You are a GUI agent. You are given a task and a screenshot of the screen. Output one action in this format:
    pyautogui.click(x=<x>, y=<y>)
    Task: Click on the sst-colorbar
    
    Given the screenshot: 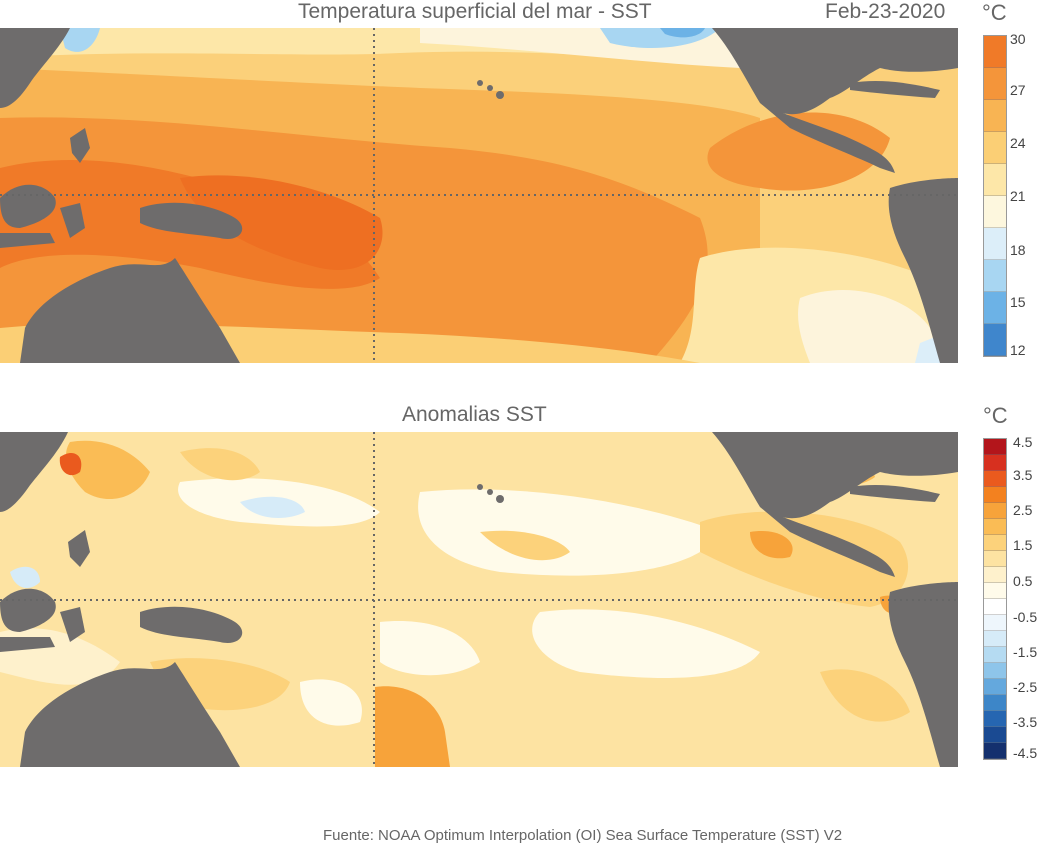 What is the action you would take?
    pyautogui.click(x=995, y=196)
    